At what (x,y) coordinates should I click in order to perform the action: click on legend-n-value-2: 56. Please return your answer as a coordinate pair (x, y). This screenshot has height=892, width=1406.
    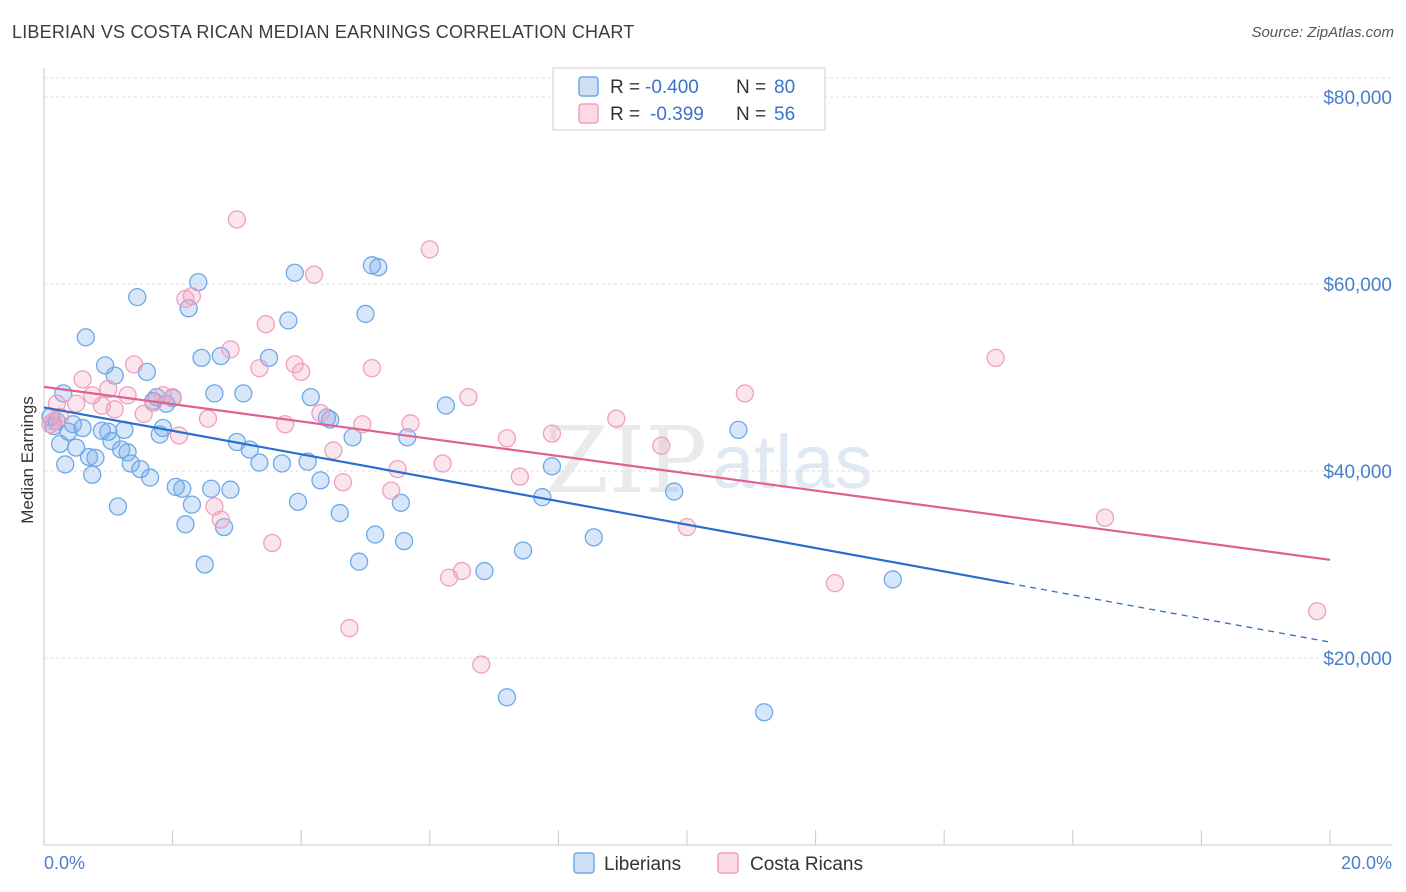
    Looking at the image, I should click on (784, 114).